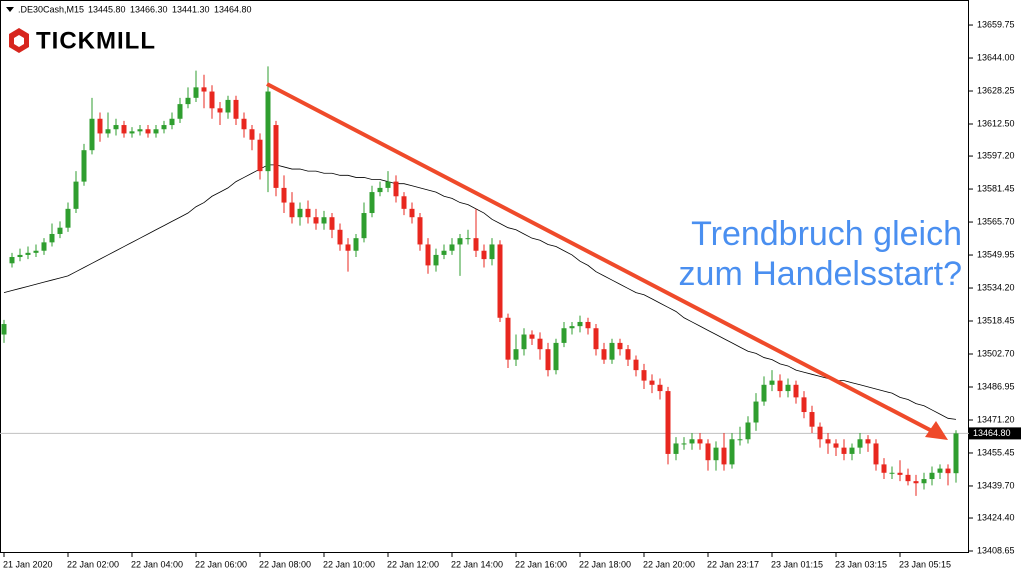  Describe the element at coordinates (996, 287) in the screenshot. I see `y-tick-label: 13534.20` at that location.